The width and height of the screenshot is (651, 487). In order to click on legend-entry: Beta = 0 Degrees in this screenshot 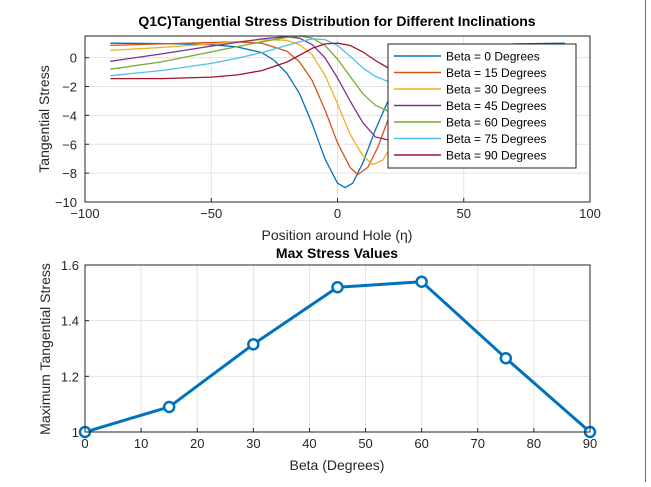, I will do `click(493, 57)`.